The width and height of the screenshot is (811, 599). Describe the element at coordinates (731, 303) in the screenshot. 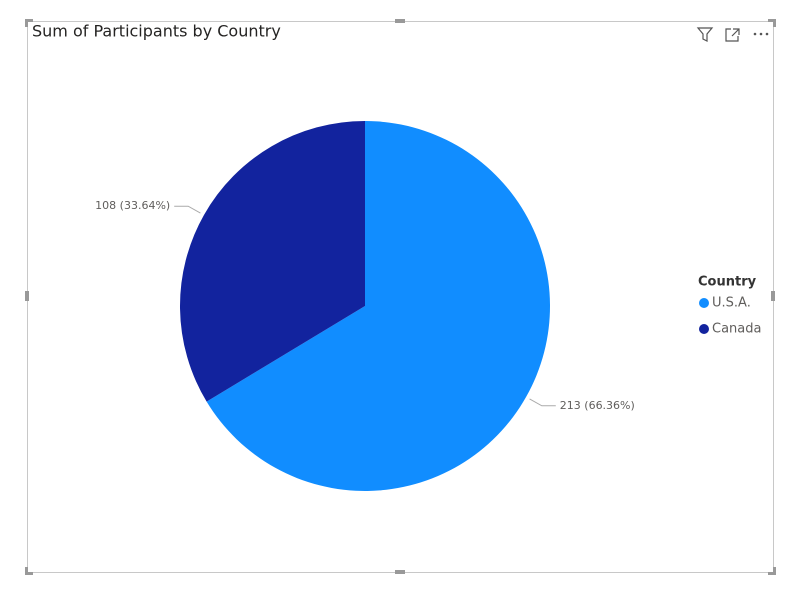

I see `legend-label: U.S.A.` at that location.